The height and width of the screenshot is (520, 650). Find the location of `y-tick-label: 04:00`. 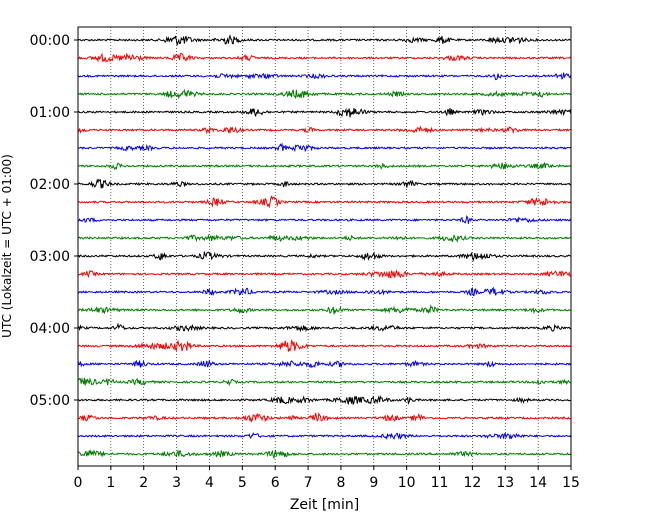

y-tick-label: 04:00 is located at coordinates (50, 329).